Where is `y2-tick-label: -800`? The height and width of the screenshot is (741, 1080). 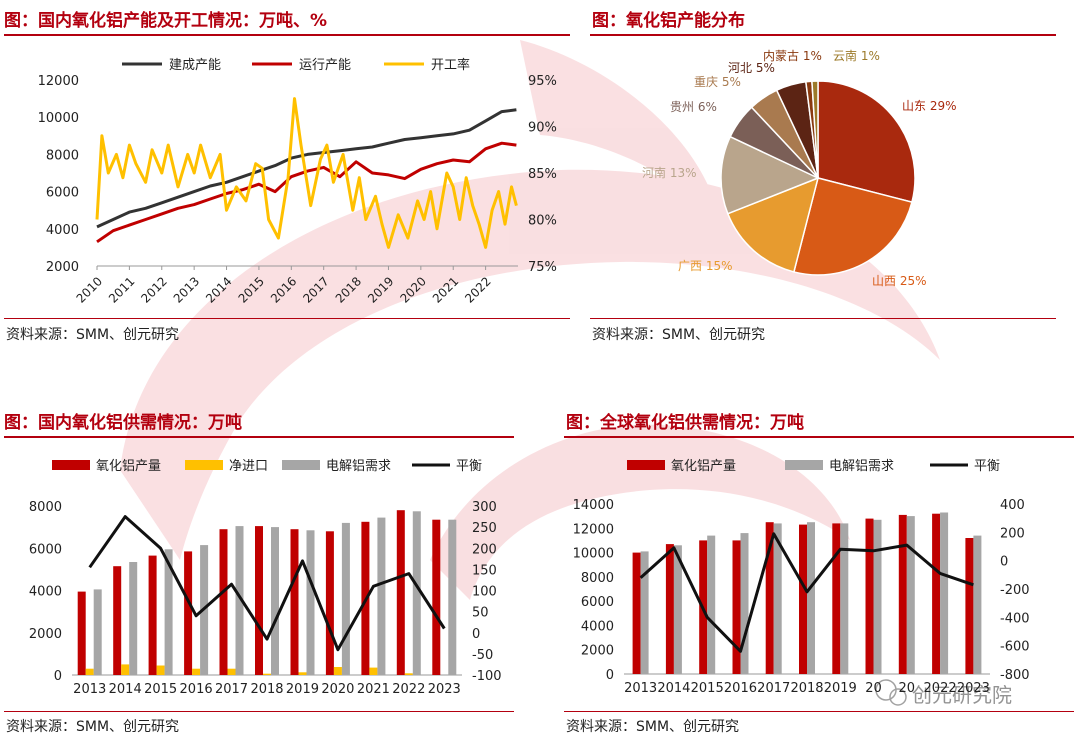 y2-tick-label: -800 is located at coordinates (1015, 675).